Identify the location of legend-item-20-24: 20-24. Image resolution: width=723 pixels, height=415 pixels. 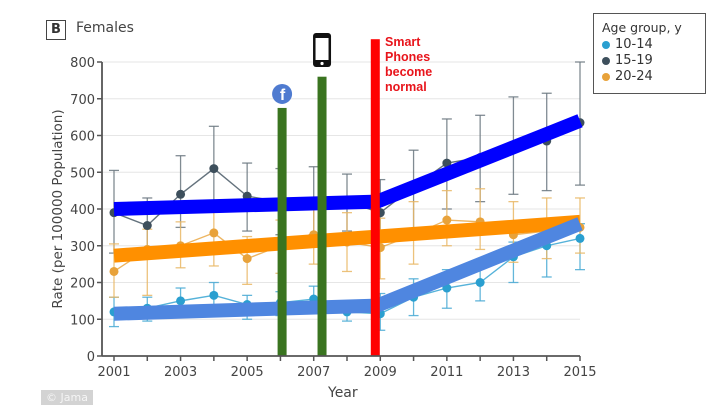
(649, 77).